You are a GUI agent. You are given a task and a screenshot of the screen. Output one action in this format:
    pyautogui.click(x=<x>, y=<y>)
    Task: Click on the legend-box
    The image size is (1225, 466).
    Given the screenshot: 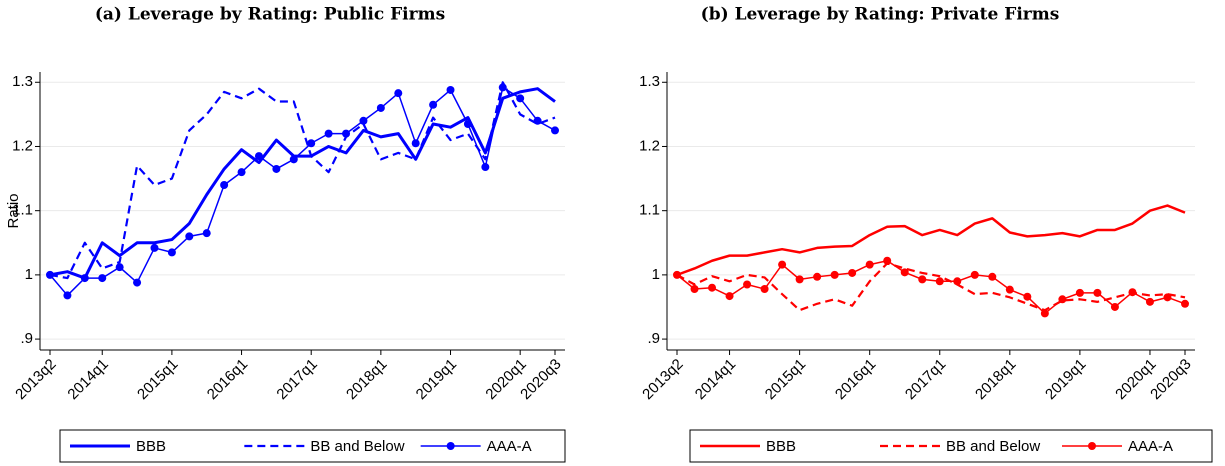 What is the action you would take?
    pyautogui.click(x=312, y=446)
    